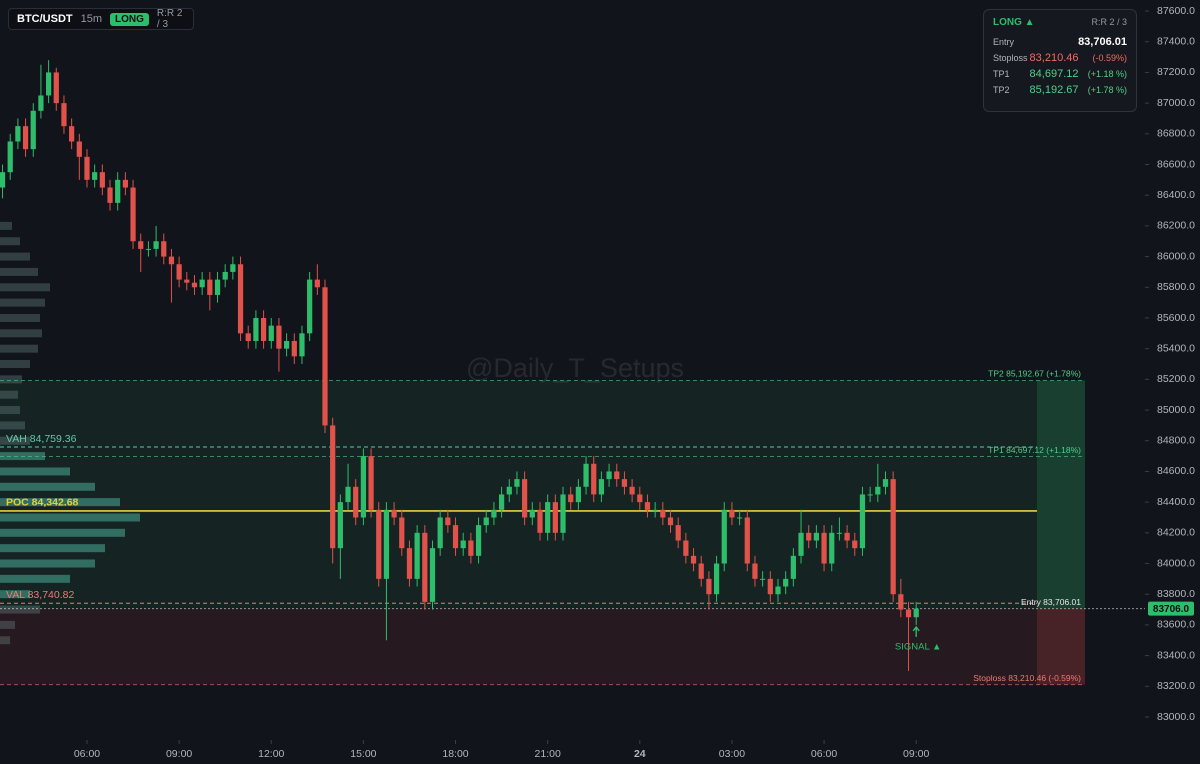  What do you see at coordinates (169, 19) in the screenshot?
I see `risk-reward: R:R 2 / 3` at bounding box center [169, 19].